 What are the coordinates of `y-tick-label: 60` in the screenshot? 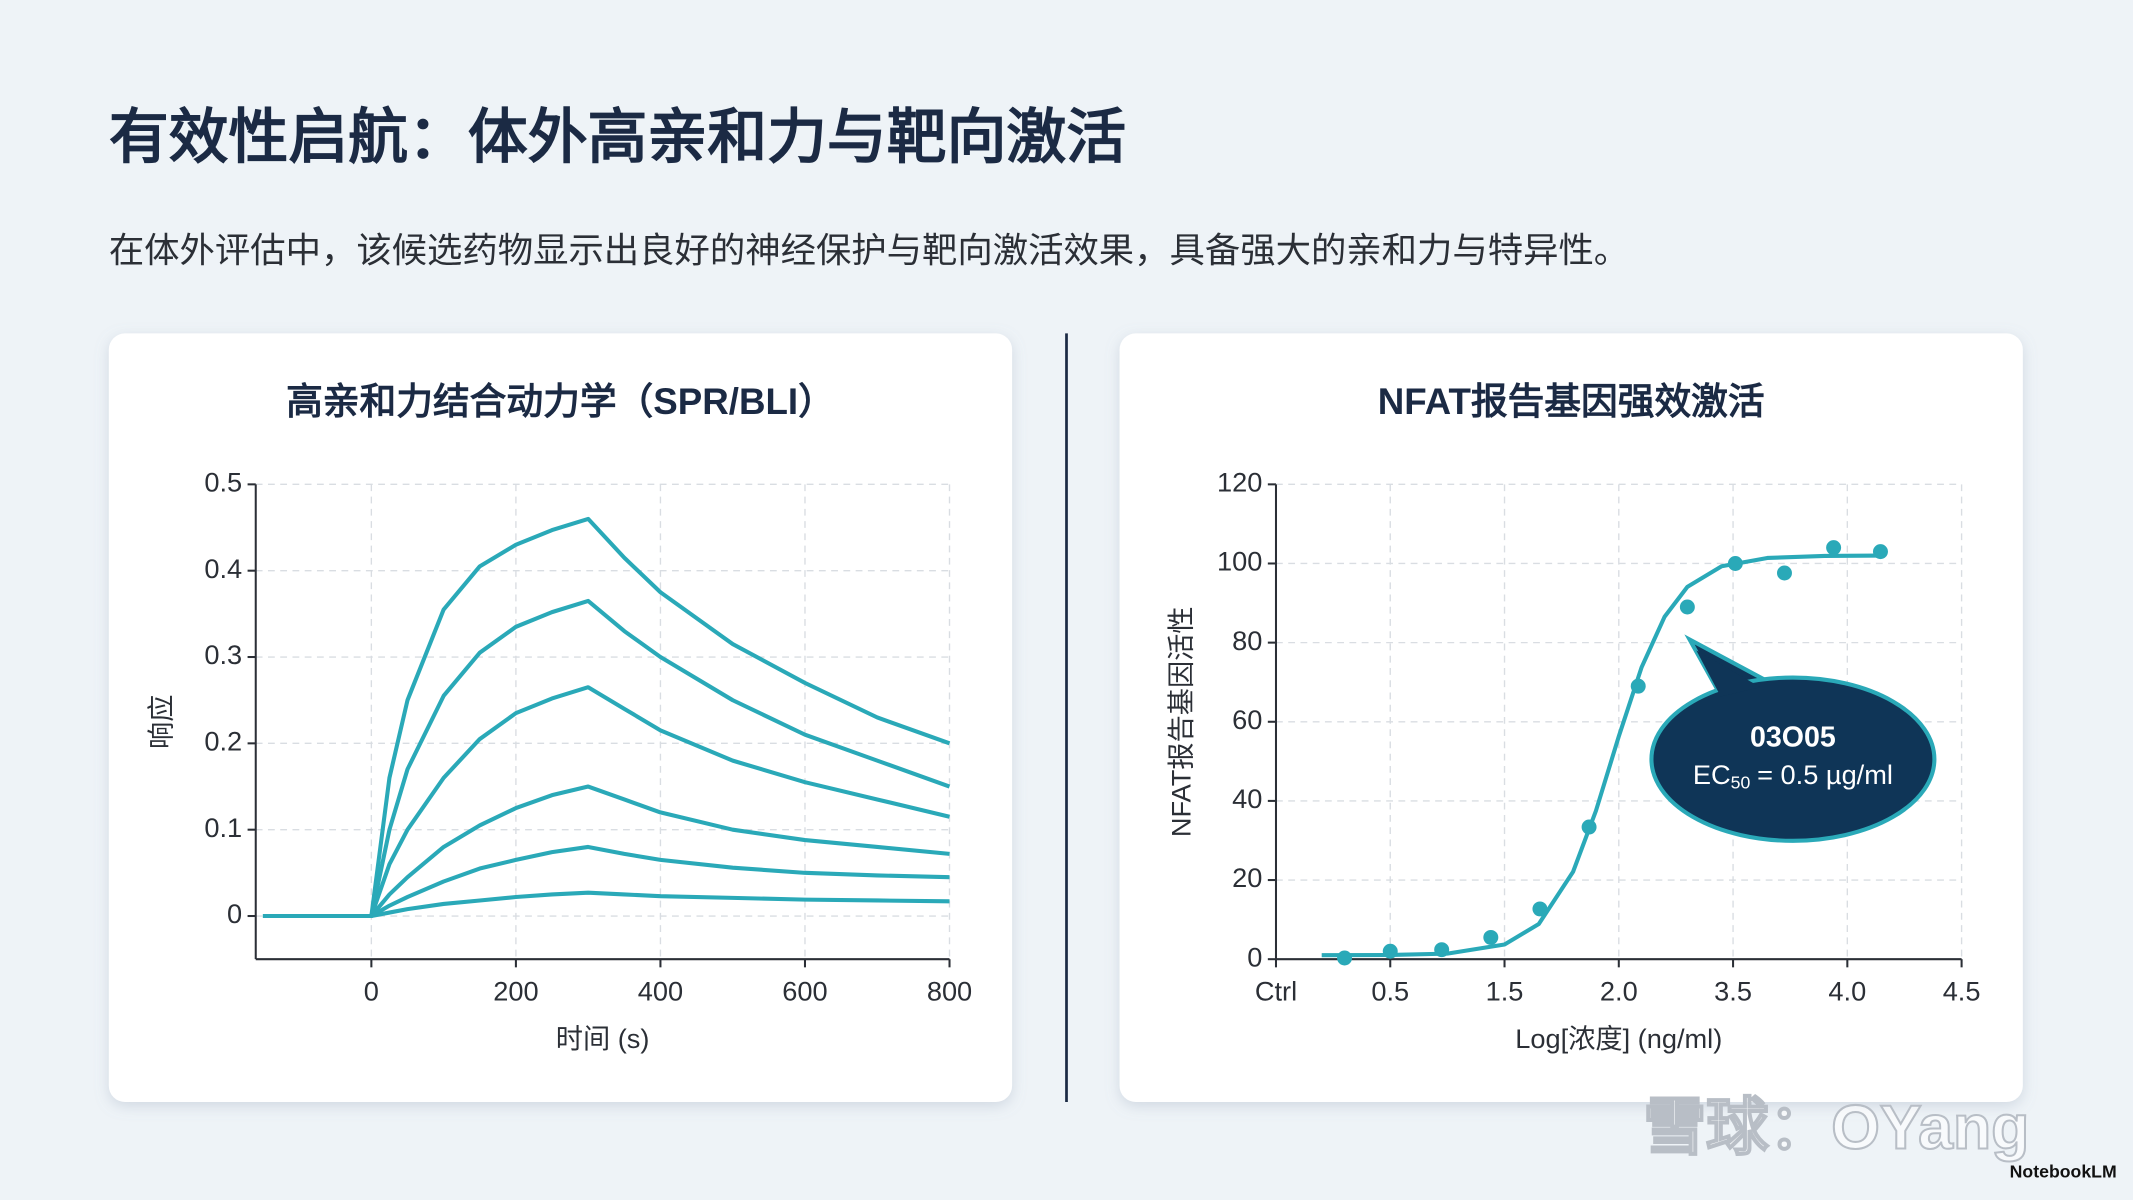 It's located at (1247, 719).